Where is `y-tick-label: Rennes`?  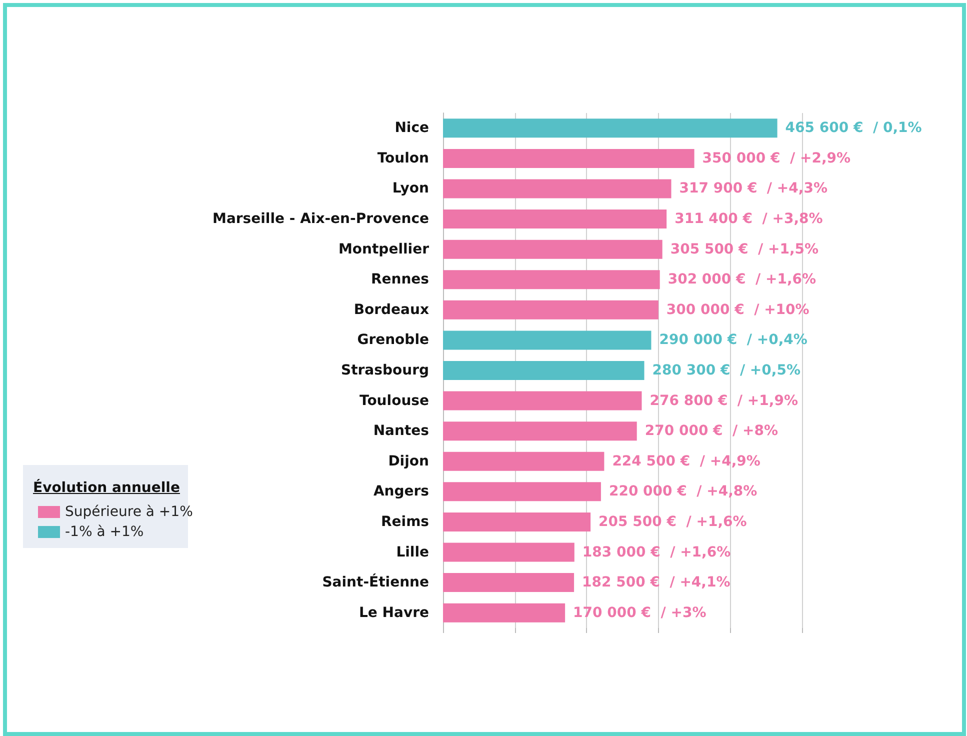
y-tick-label: Rennes is located at coordinates (399, 280).